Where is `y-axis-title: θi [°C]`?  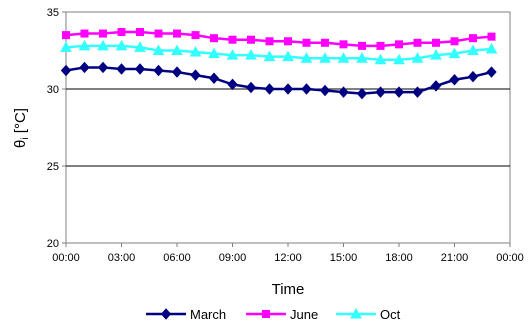
y-axis-title: θi [°C] is located at coordinates (21, 128).